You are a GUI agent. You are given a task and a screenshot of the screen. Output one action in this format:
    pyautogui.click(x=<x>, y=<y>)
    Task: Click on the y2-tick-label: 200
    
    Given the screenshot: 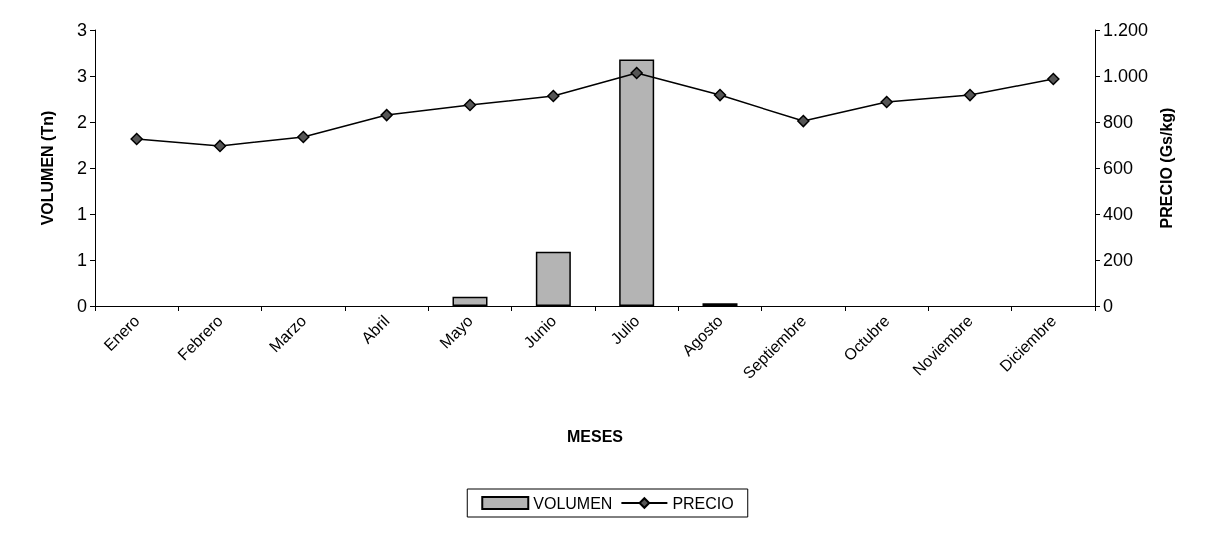 What is the action you would take?
    pyautogui.click(x=1118, y=260)
    